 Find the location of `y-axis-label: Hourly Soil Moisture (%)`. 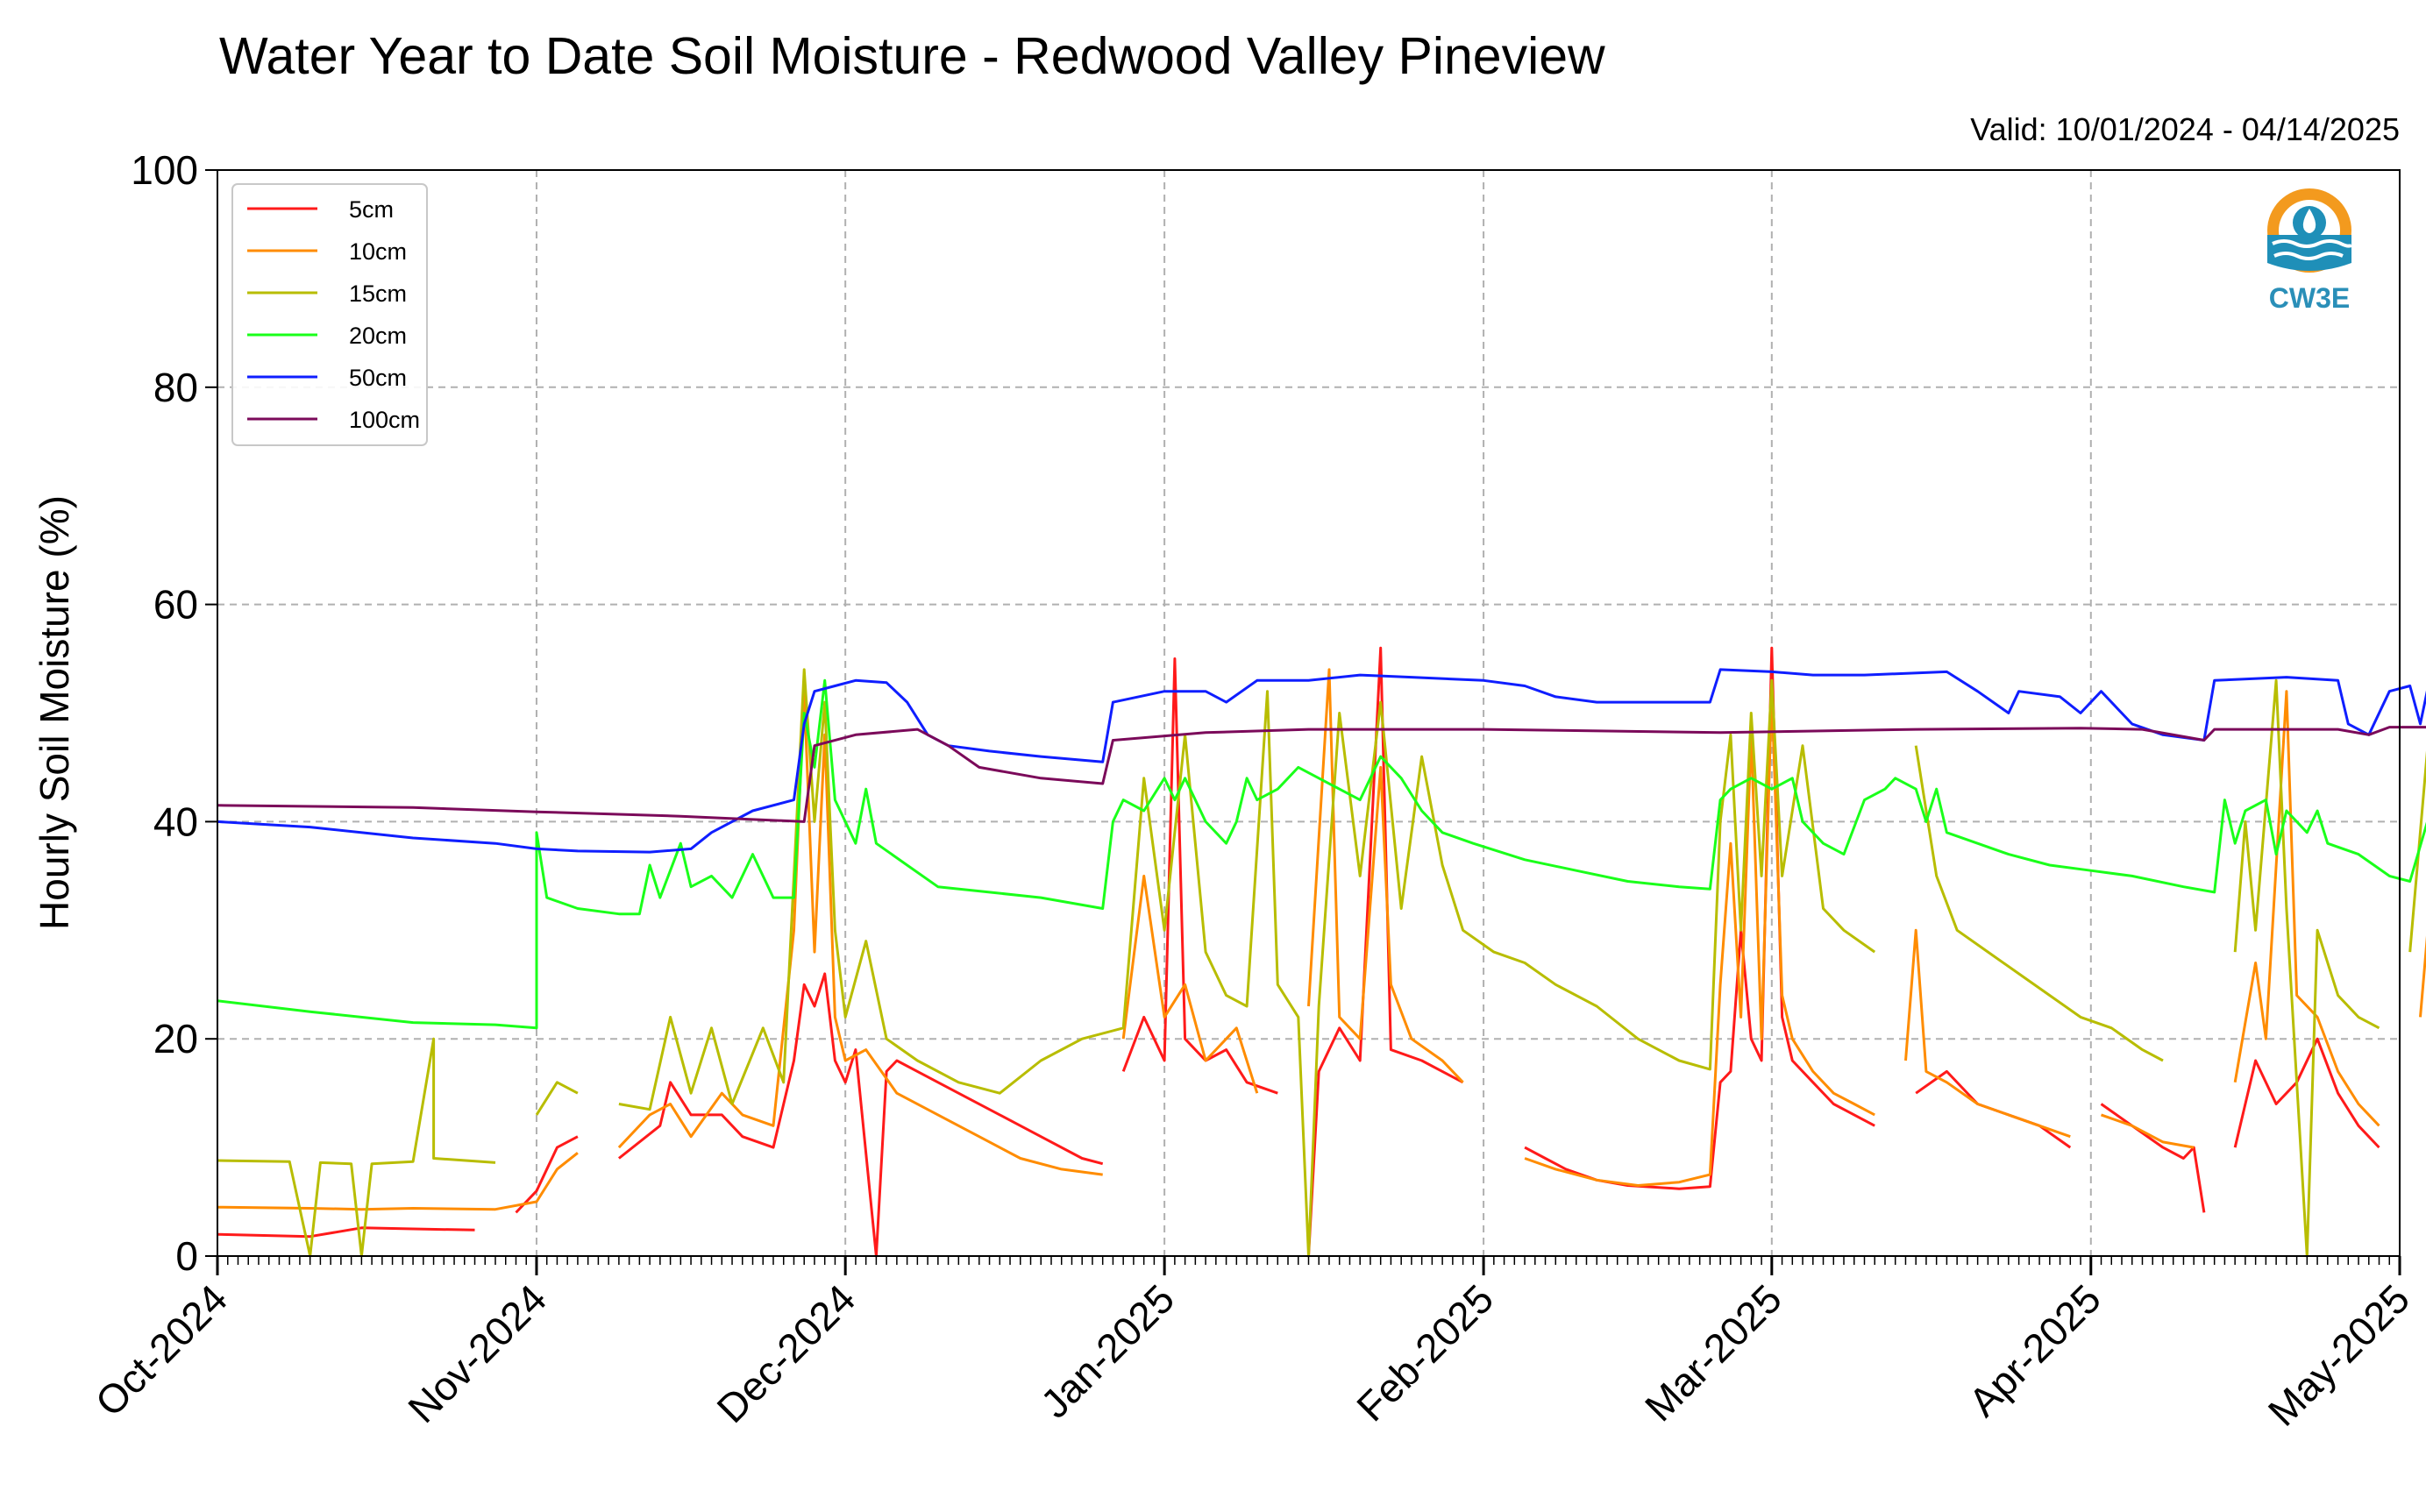

y-axis-label: Hourly Soil Moisture (%) is located at coordinates (54, 712).